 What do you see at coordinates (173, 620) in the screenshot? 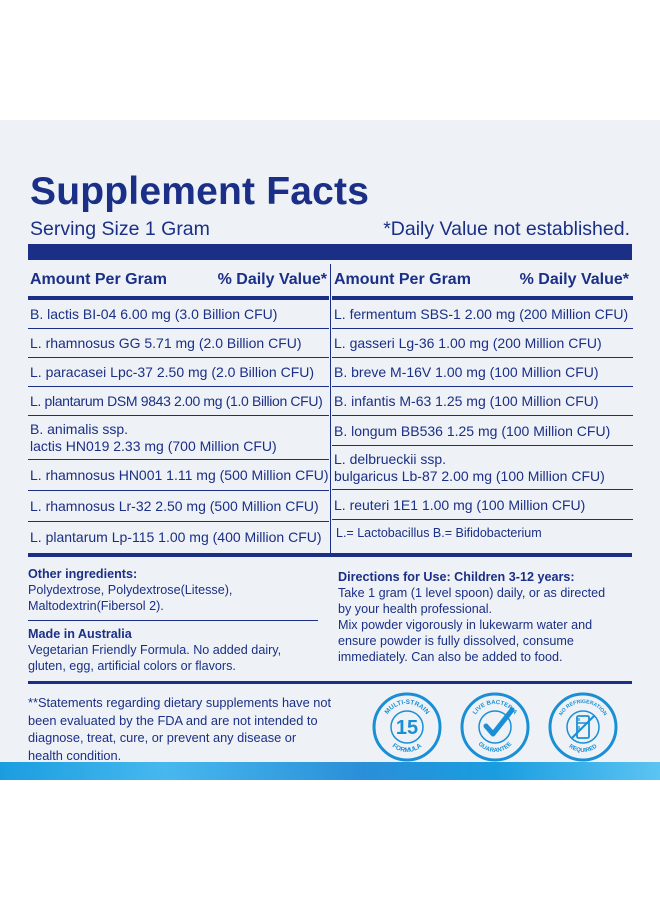
I see `section-divider` at bounding box center [173, 620].